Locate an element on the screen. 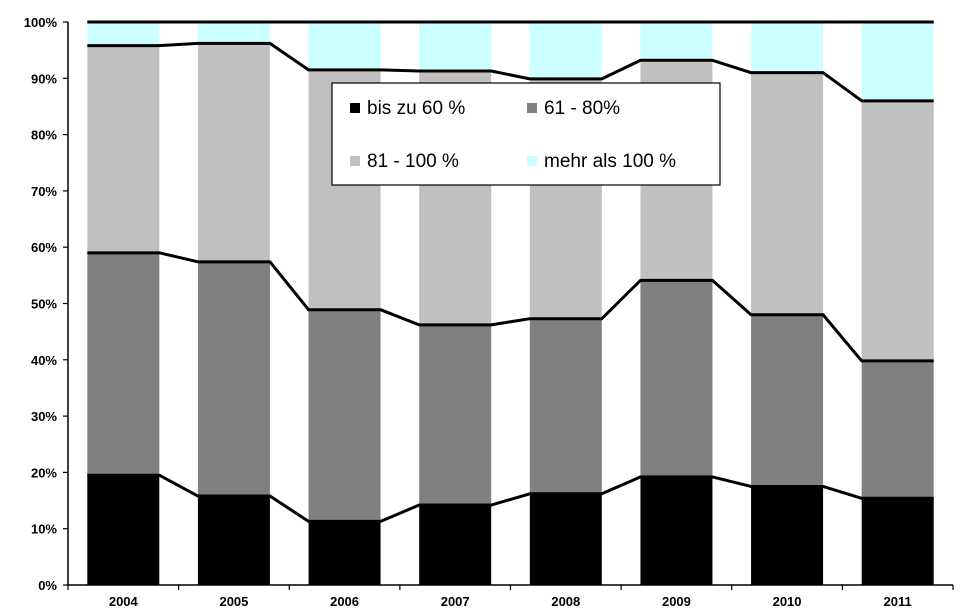  y-tick-label: 60% is located at coordinates (44, 247).